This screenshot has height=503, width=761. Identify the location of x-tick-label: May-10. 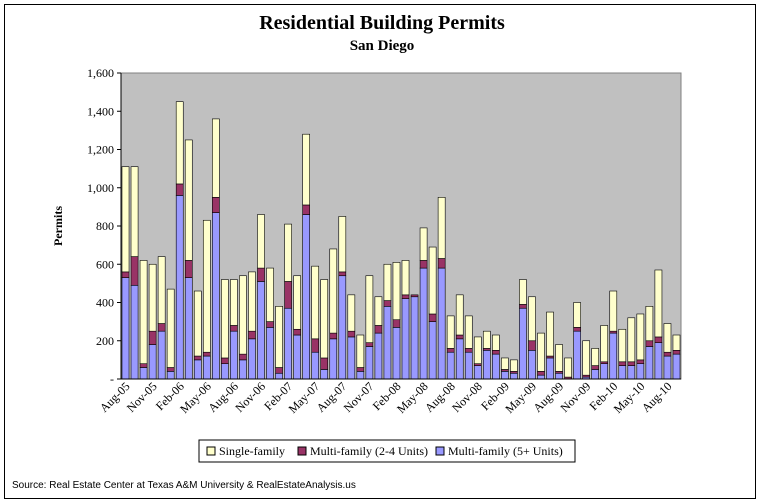
(629, 397).